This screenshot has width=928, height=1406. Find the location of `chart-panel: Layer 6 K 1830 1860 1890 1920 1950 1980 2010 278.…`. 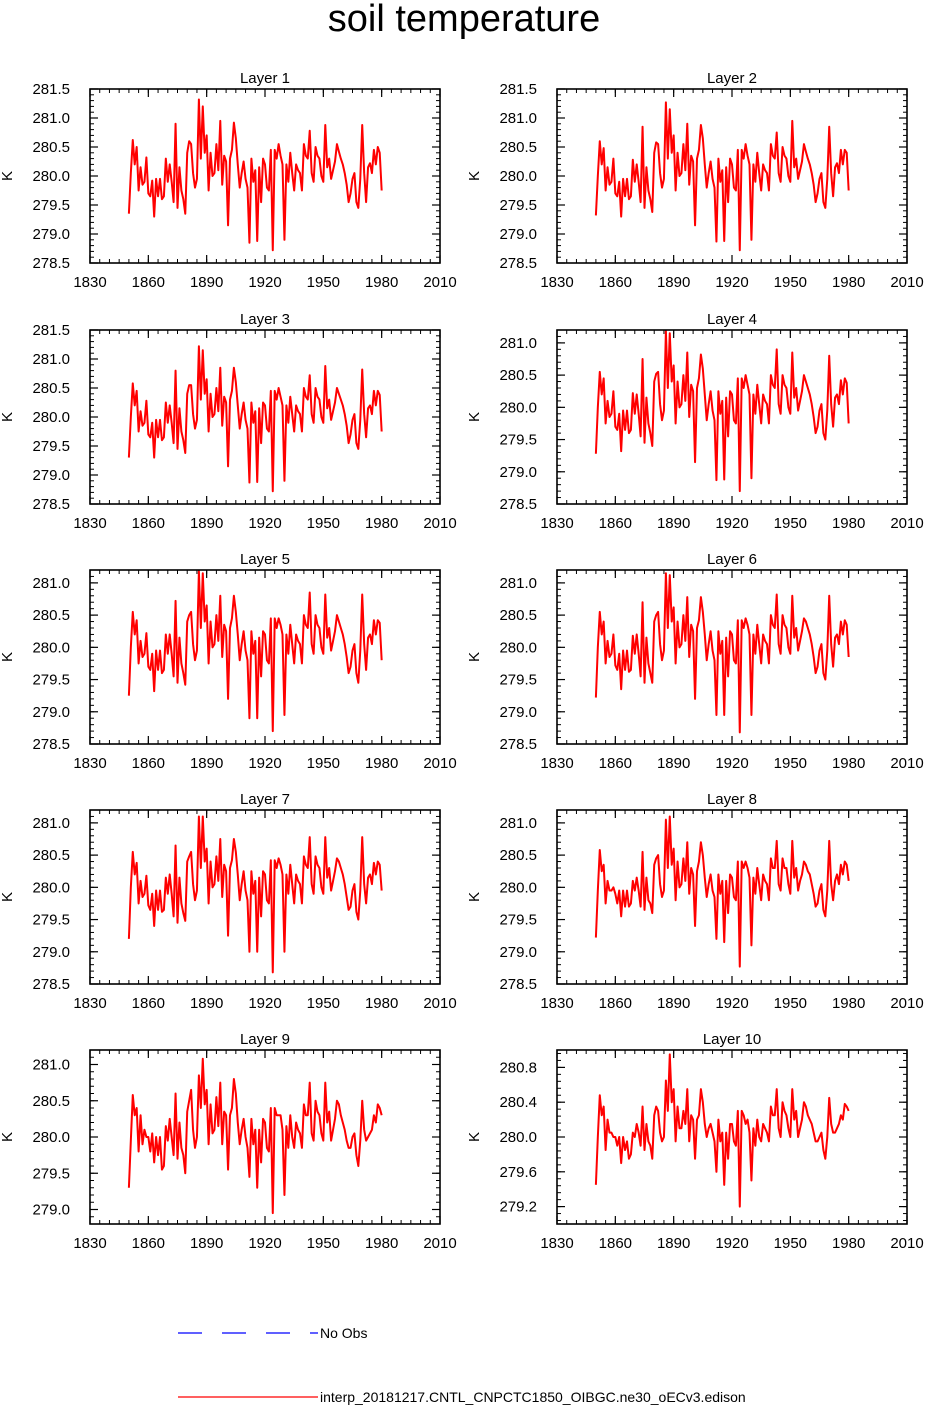

chart-panel: Layer 6 K 1830 1860 1890 1920 1950 1980 2010 278.… is located at coordinates (695, 661).